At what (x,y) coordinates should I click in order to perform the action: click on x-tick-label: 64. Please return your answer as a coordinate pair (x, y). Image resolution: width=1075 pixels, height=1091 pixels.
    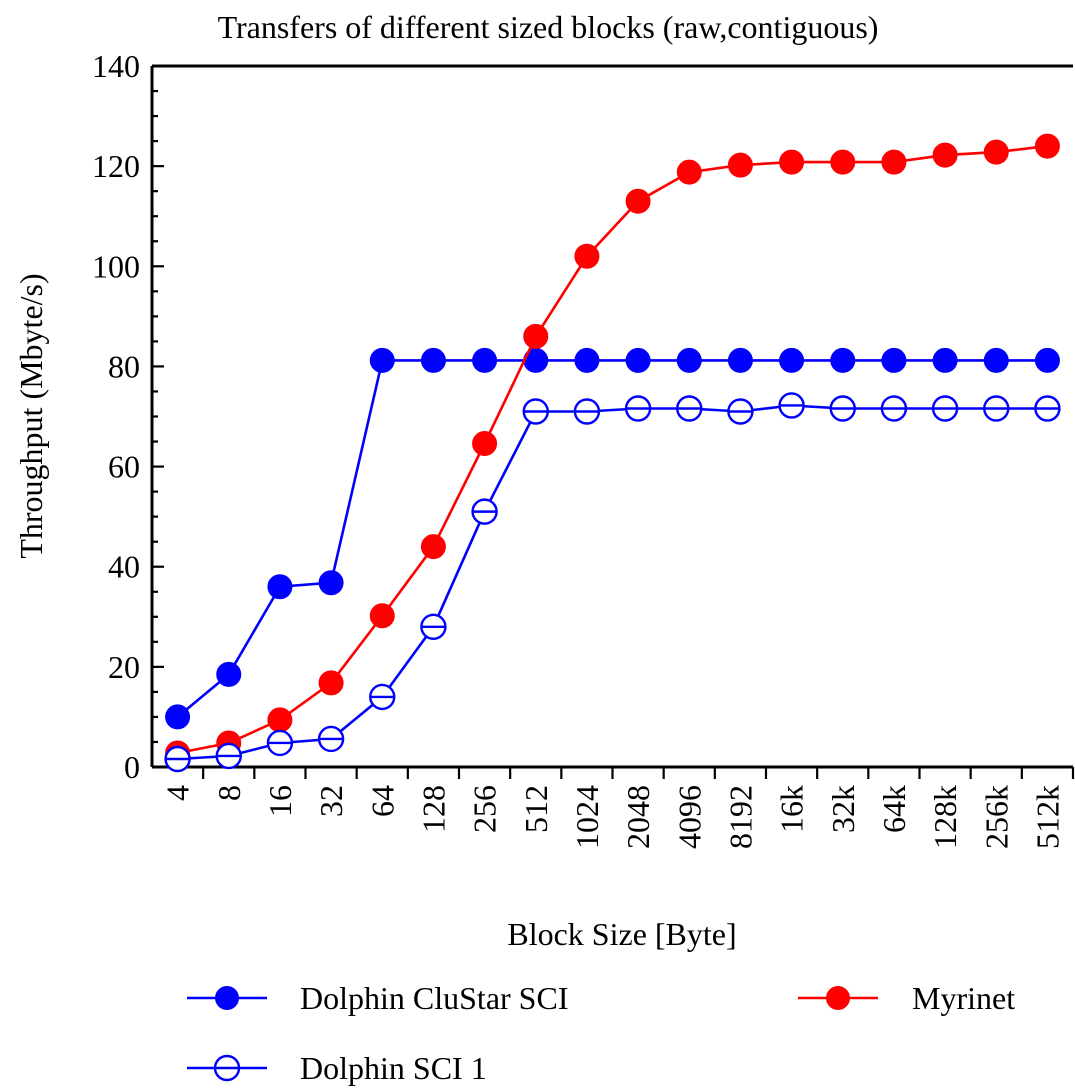
    Looking at the image, I should click on (382, 801).